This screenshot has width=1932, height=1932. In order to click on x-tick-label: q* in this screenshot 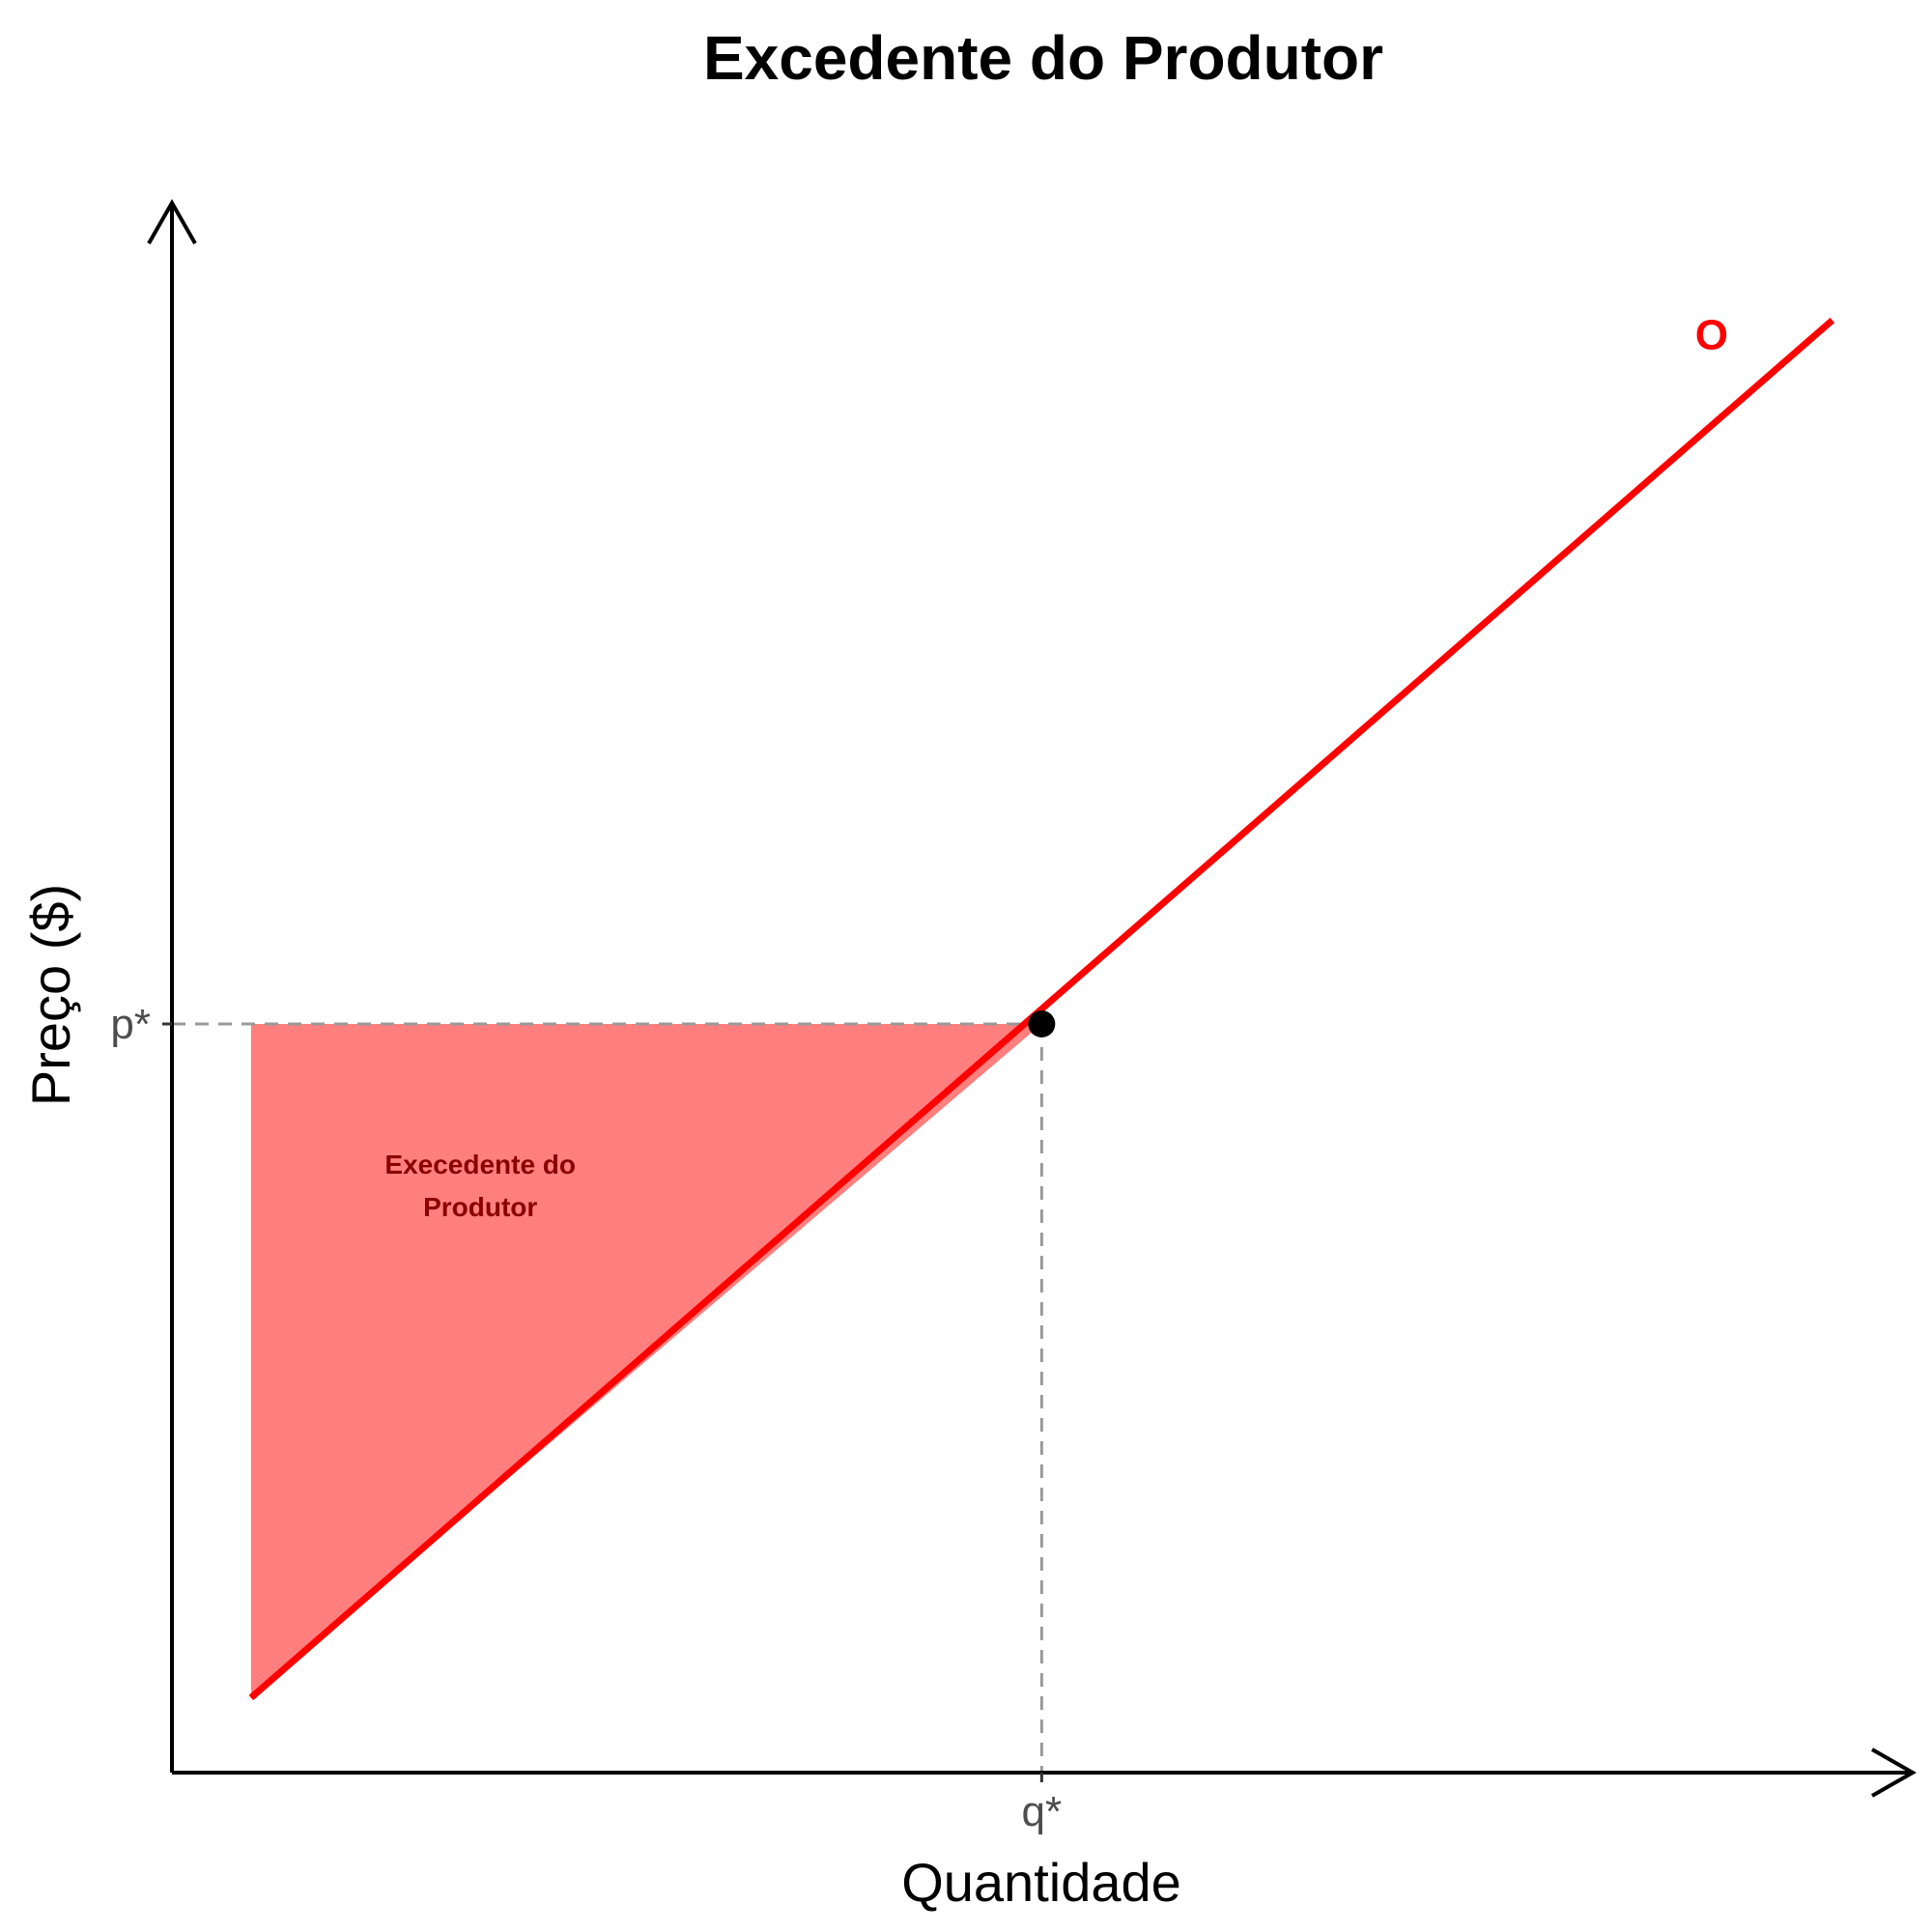, I will do `click(1042, 1811)`.